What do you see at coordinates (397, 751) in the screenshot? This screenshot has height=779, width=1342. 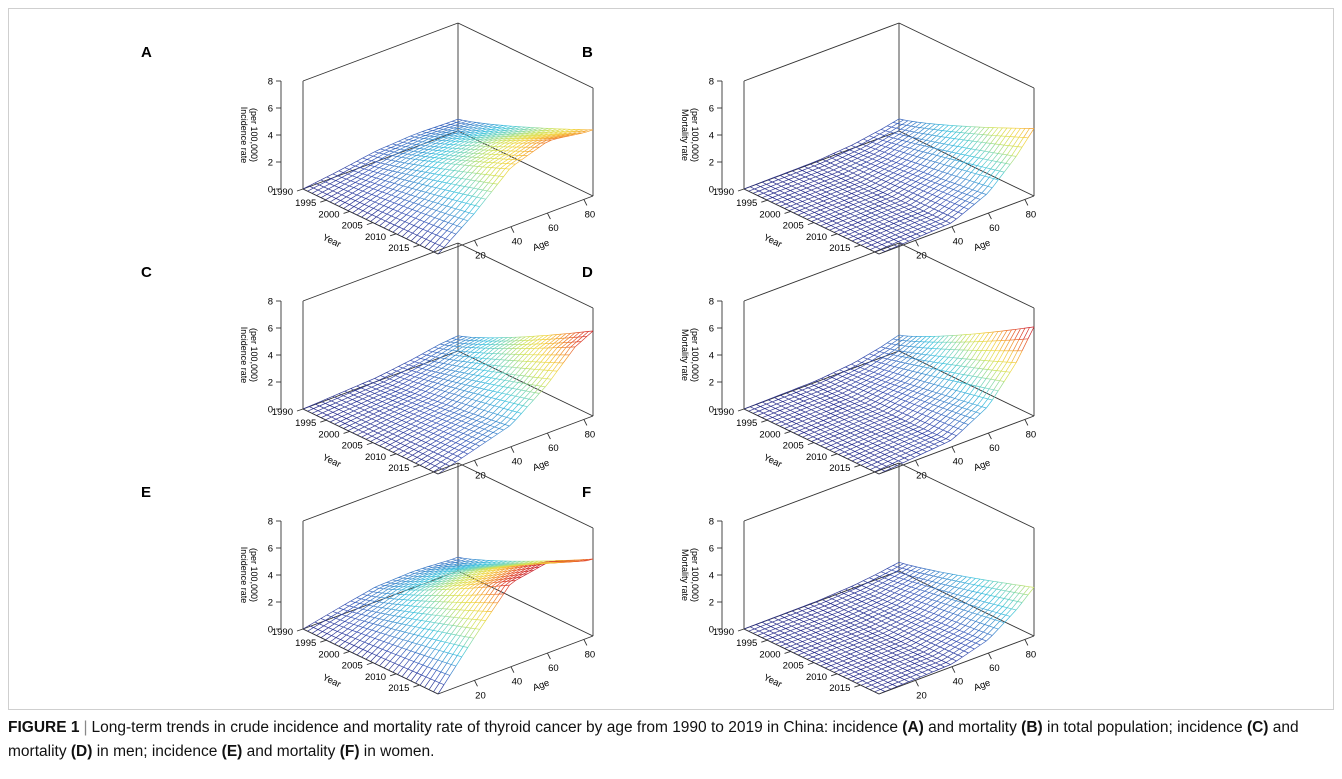 I see `caption-segment: in women.` at bounding box center [397, 751].